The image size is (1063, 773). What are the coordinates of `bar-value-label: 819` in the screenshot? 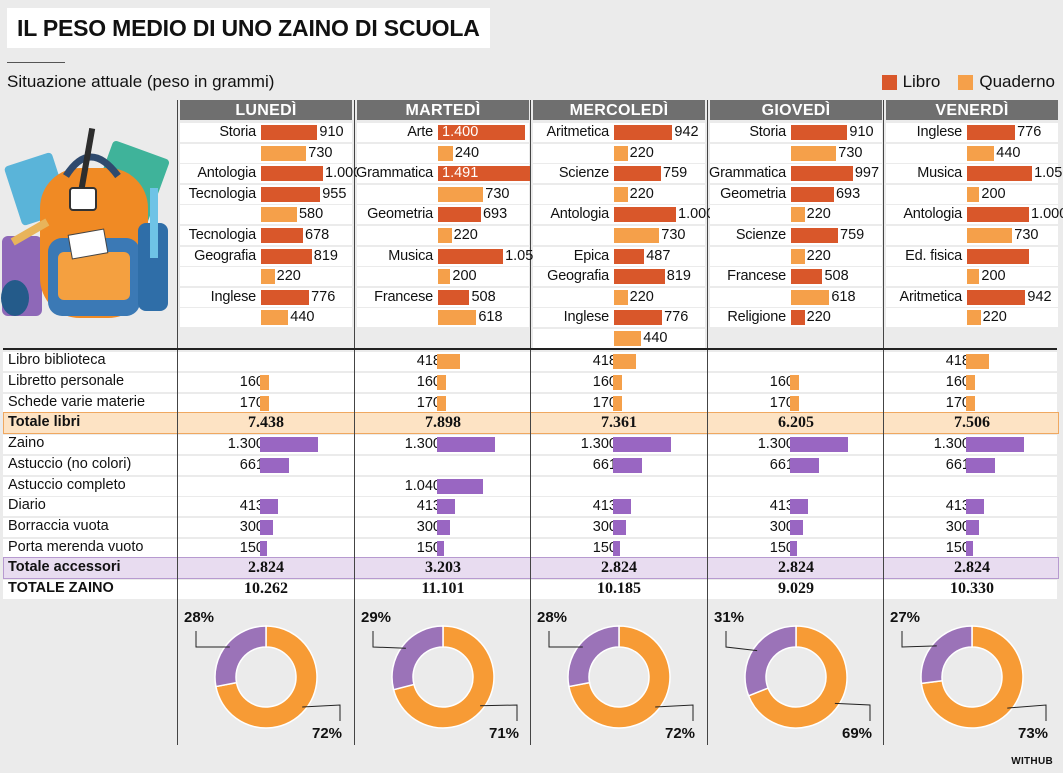 It's located at (325, 255).